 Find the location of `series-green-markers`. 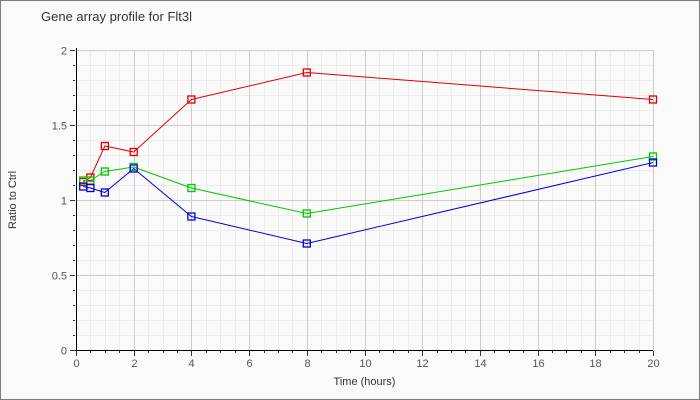

series-green-markers is located at coordinates (368, 185).